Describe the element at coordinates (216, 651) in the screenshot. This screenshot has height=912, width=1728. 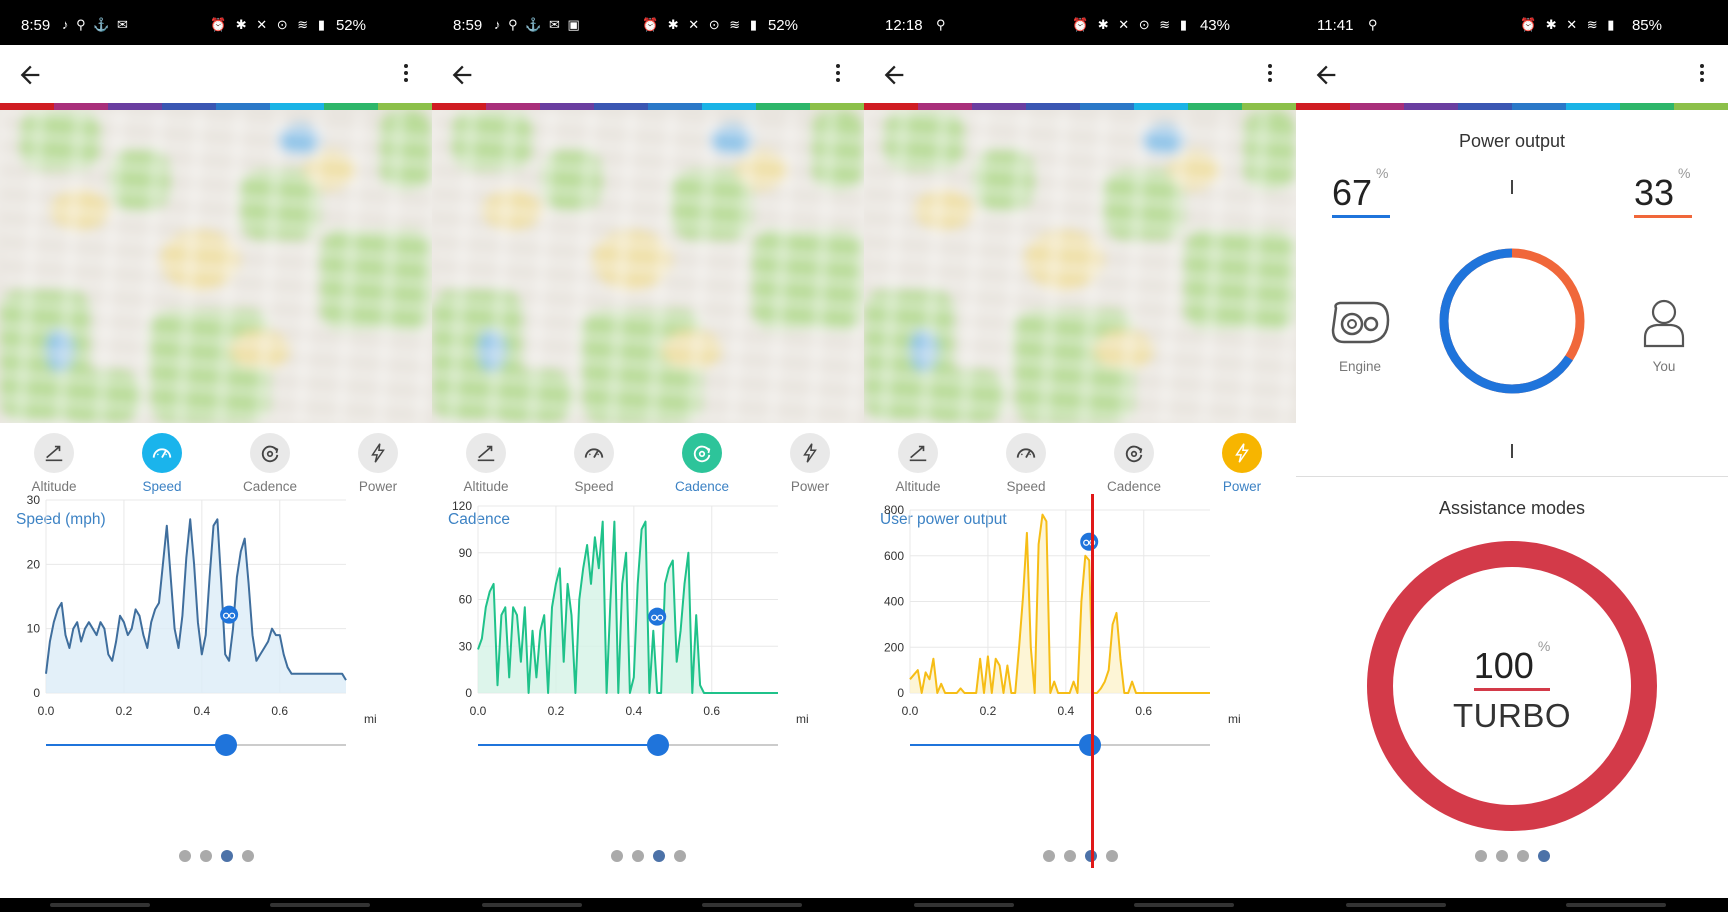
I see `speed-chart: 0 10 20 30 0.0 0.2 0.4 0.6 mi` at that location.